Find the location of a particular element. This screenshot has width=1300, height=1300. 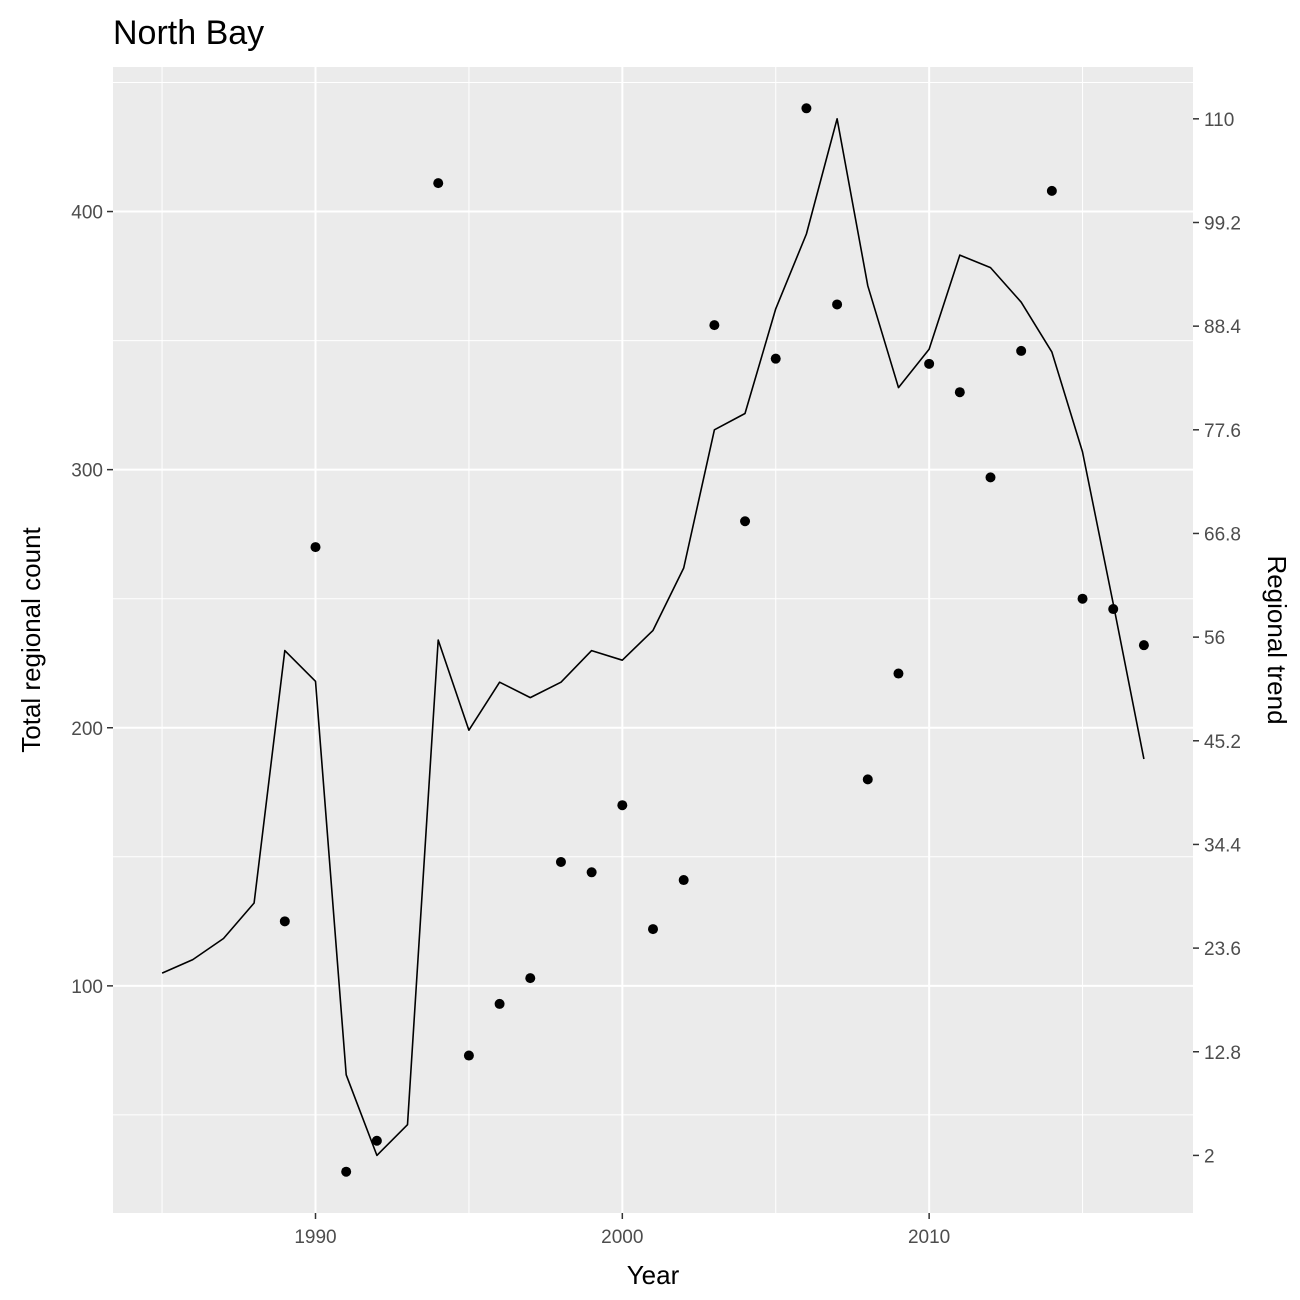

y2-tick-label: 88.4 is located at coordinates (1222, 327).